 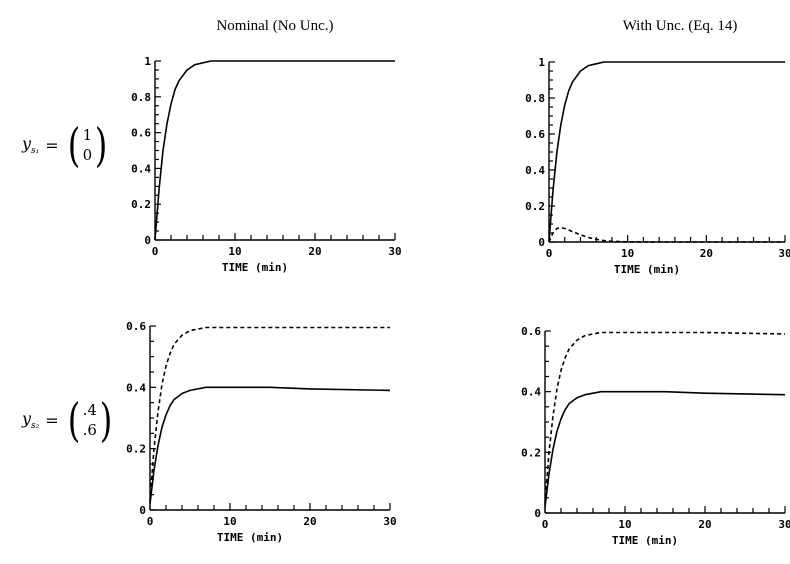 I want to click on vector-entry: 0, so click(x=87, y=155).